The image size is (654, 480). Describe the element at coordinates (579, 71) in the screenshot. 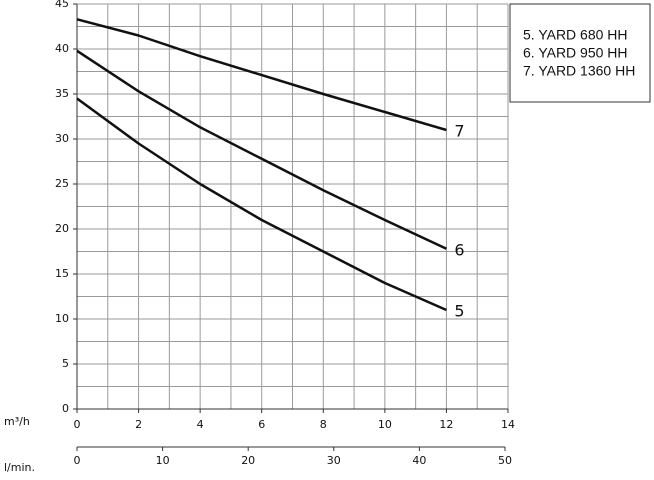

I see `legend-text: 7. YARD 1360 HH` at that location.